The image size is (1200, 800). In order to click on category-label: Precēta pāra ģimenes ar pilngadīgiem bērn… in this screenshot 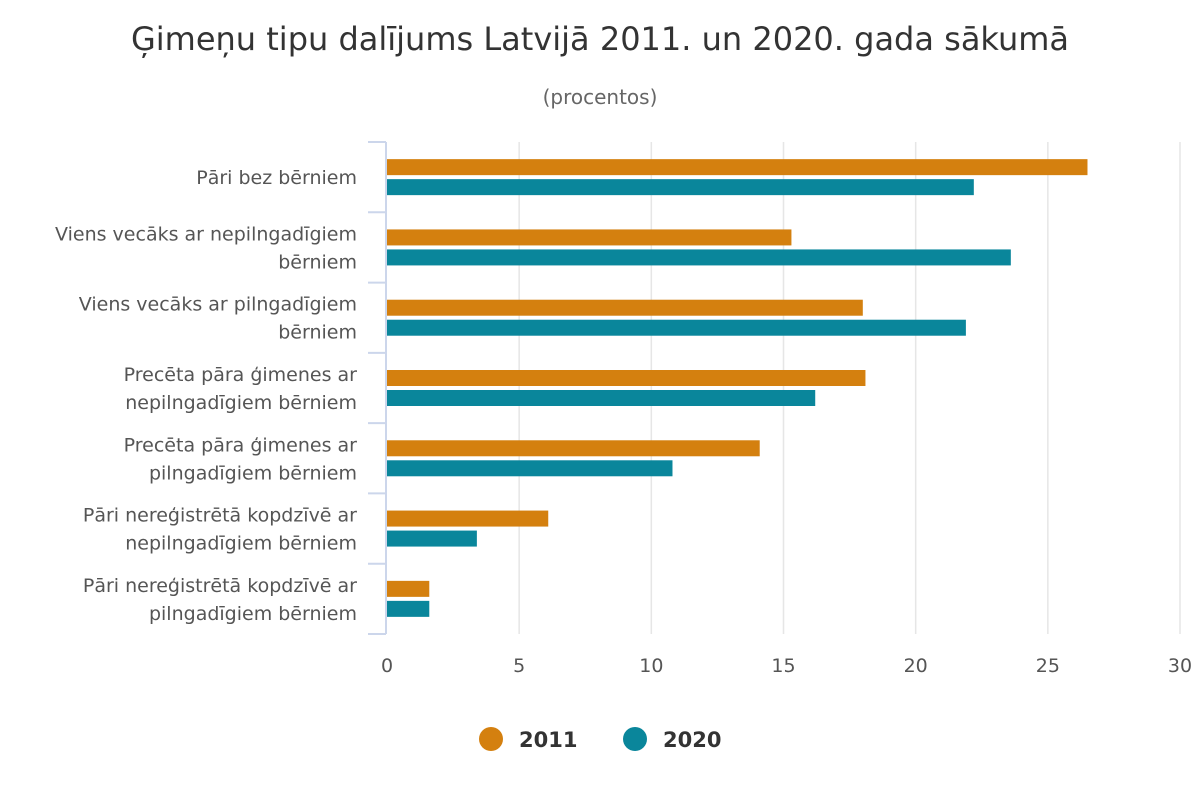, I will do `click(241, 459)`.